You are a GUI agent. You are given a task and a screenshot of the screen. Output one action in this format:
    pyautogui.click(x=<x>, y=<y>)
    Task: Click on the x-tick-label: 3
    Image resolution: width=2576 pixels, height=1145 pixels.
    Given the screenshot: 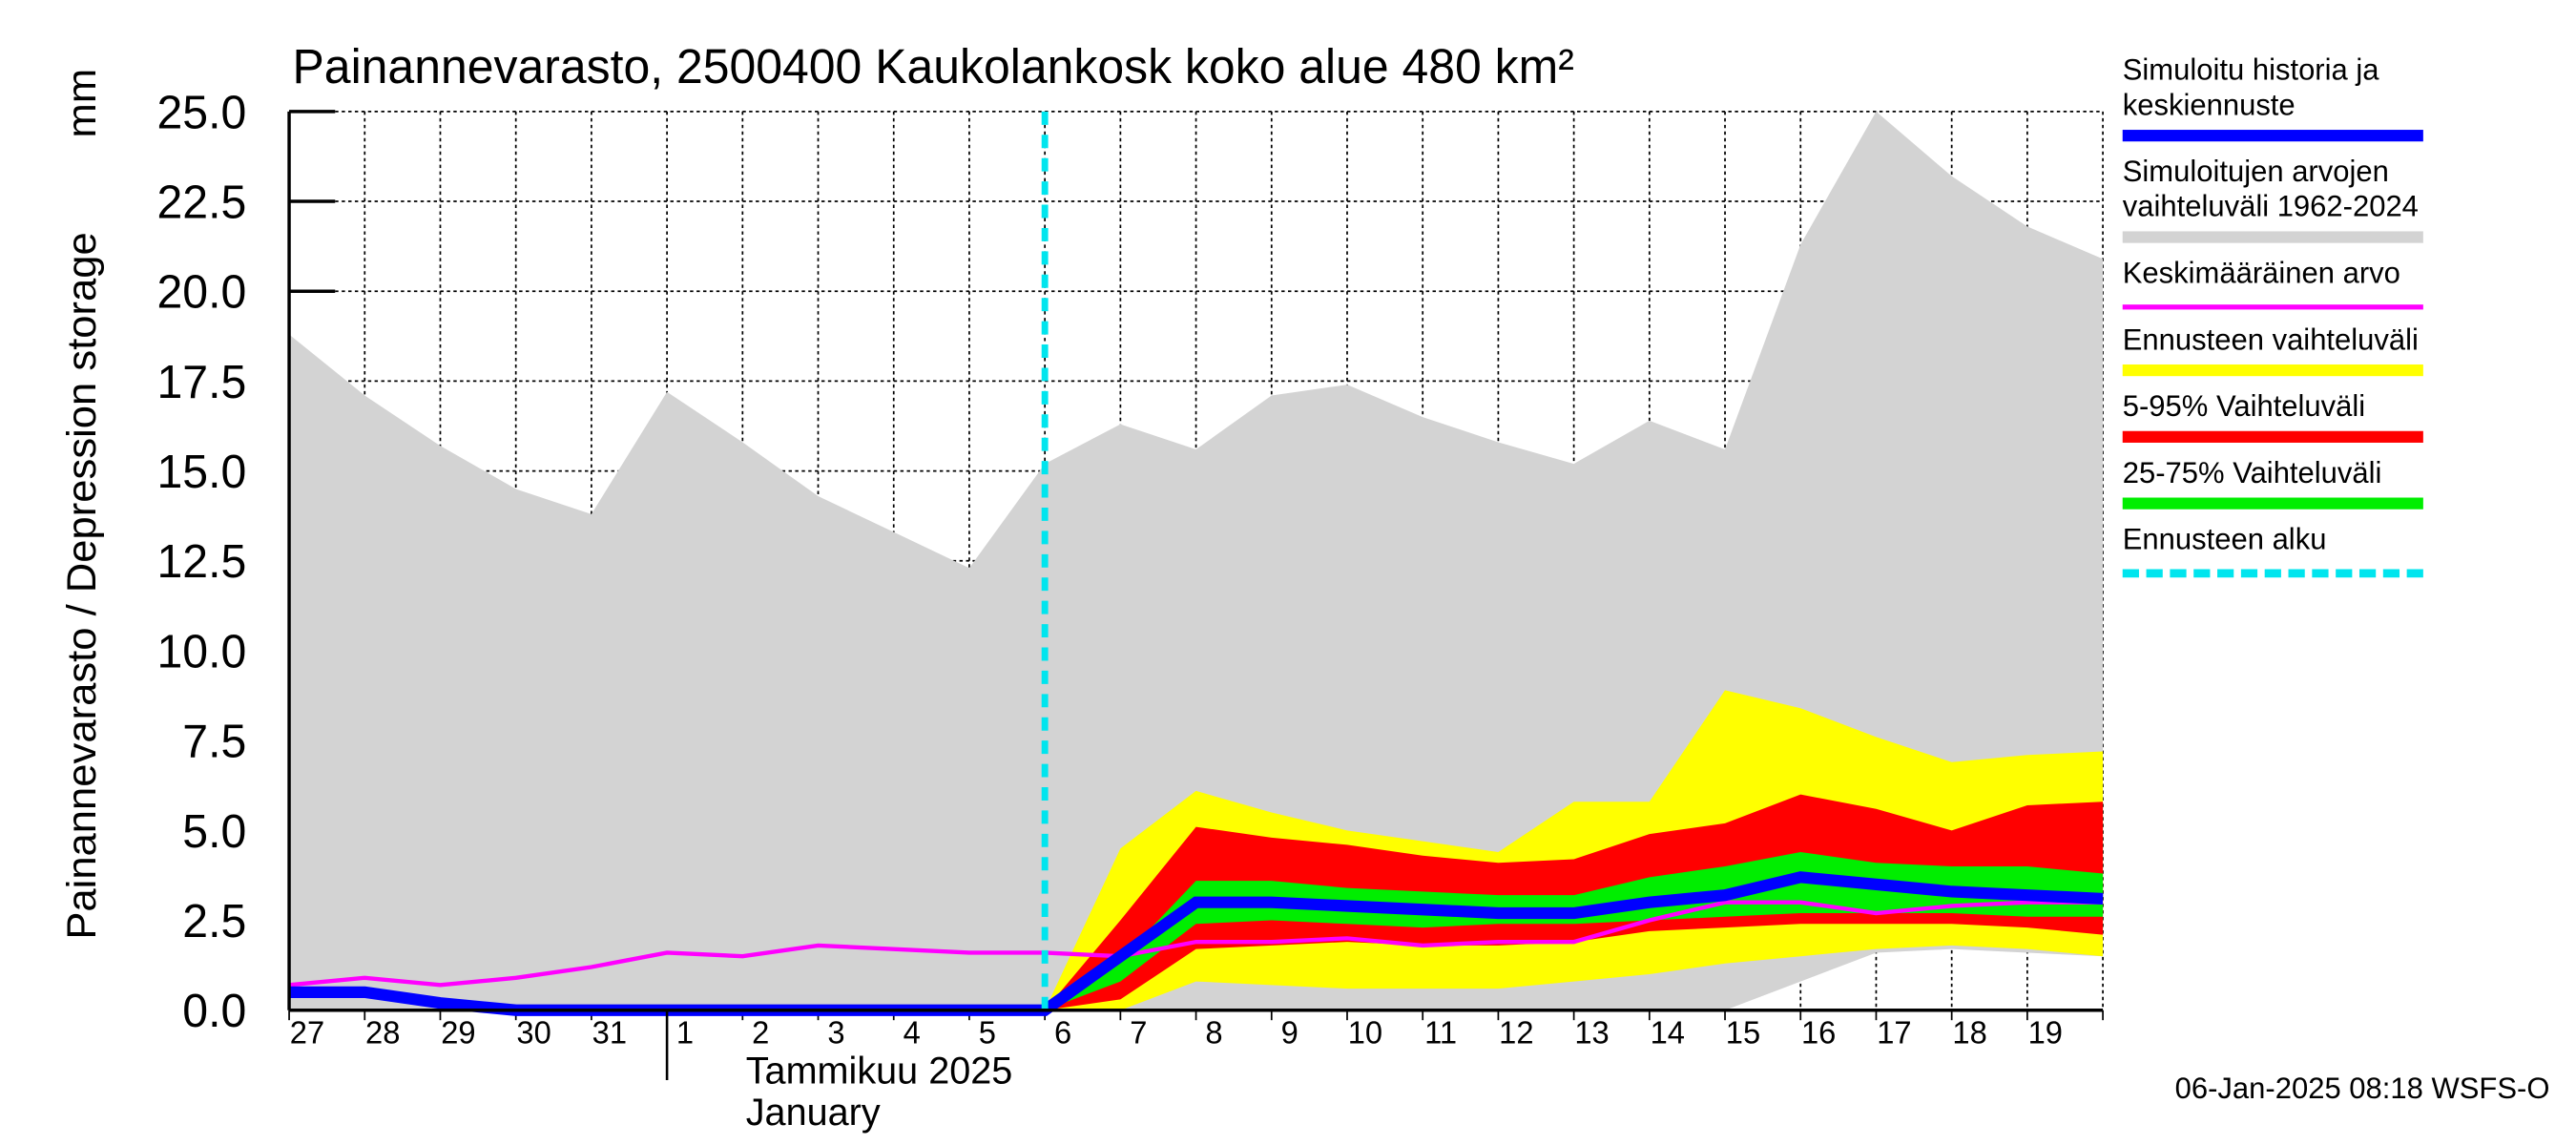 What is the action you would take?
    pyautogui.click(x=835, y=1032)
    